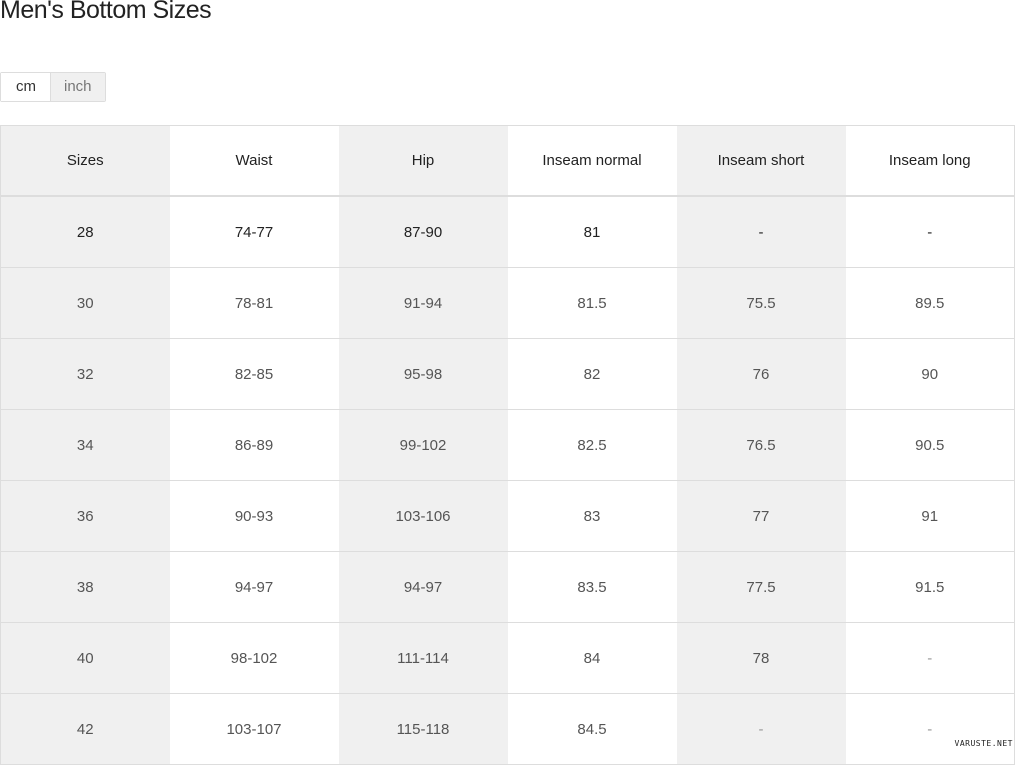 The width and height of the screenshot is (1015, 765). What do you see at coordinates (423, 161) in the screenshot?
I see `column-header: Hip` at bounding box center [423, 161].